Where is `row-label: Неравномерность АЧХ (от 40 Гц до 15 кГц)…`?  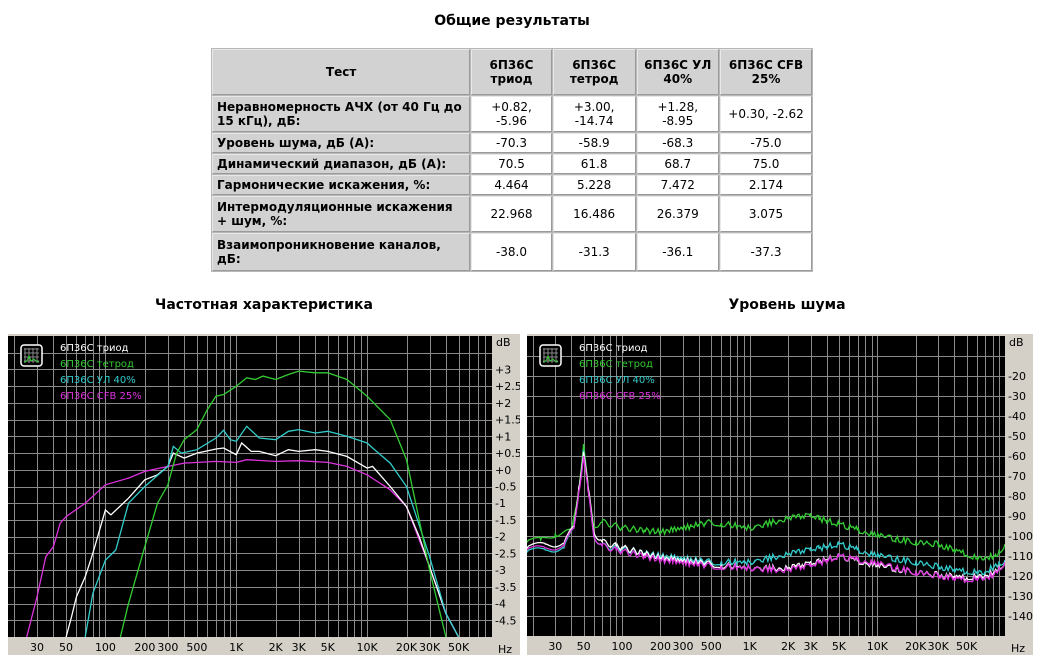 row-label: Неравномерность АЧХ (от 40 Гц до 15 кГц)… is located at coordinates (341, 114).